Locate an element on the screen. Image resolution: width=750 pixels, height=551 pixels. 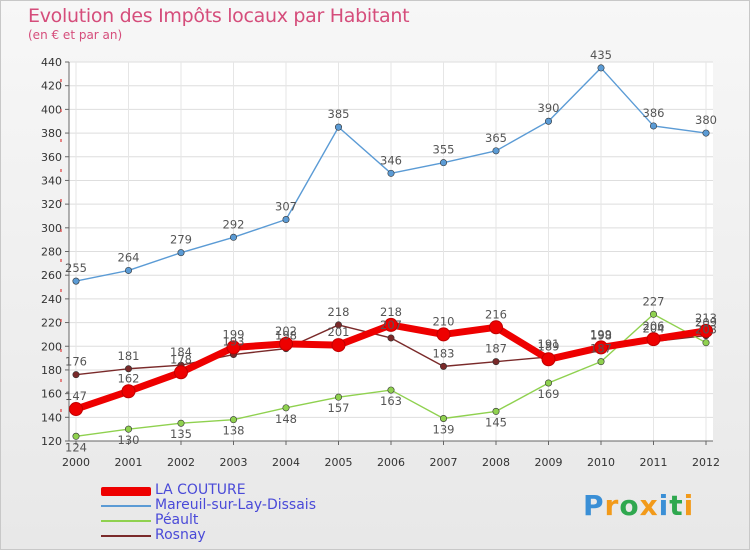
data-label: 176 is located at coordinates (76, 362).